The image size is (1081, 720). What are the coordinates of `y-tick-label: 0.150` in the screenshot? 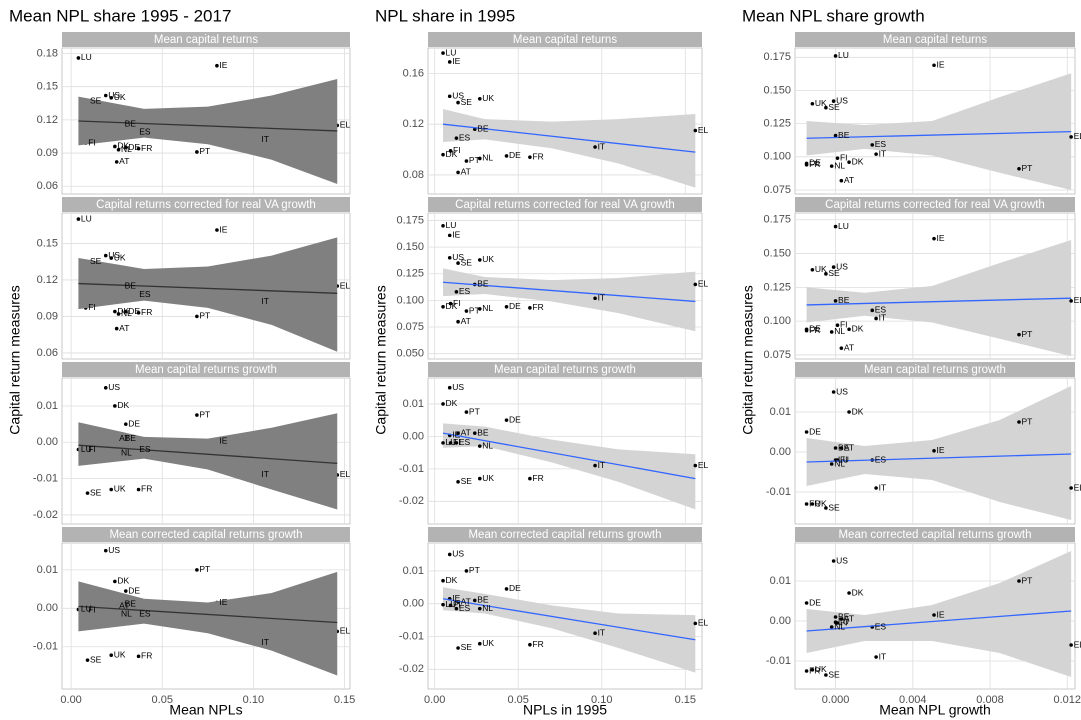 It's located at (777, 253).